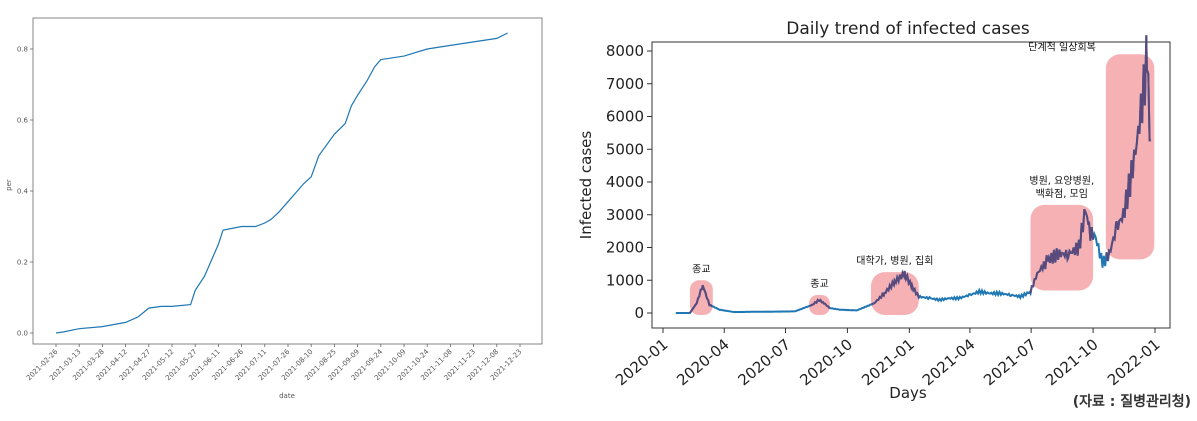  What do you see at coordinates (1134, 362) in the screenshot?
I see `chart2-x-tick-label: 2022-01` at bounding box center [1134, 362].